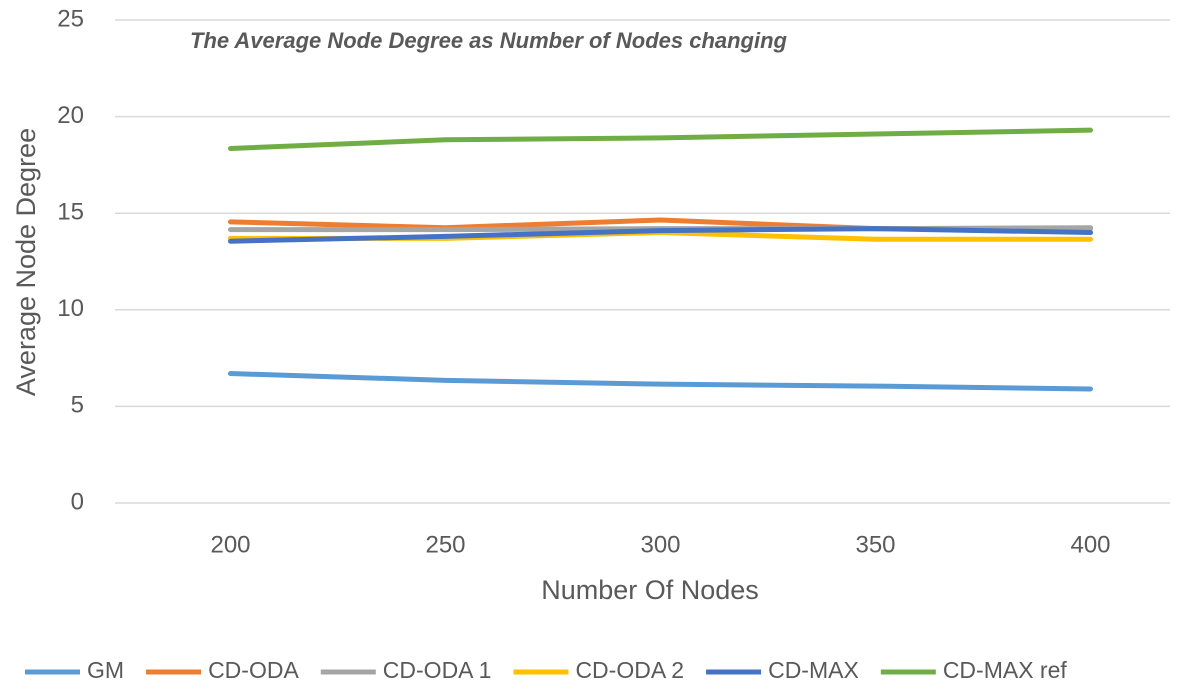  What do you see at coordinates (105, 670) in the screenshot?
I see `legend-label: GM` at bounding box center [105, 670].